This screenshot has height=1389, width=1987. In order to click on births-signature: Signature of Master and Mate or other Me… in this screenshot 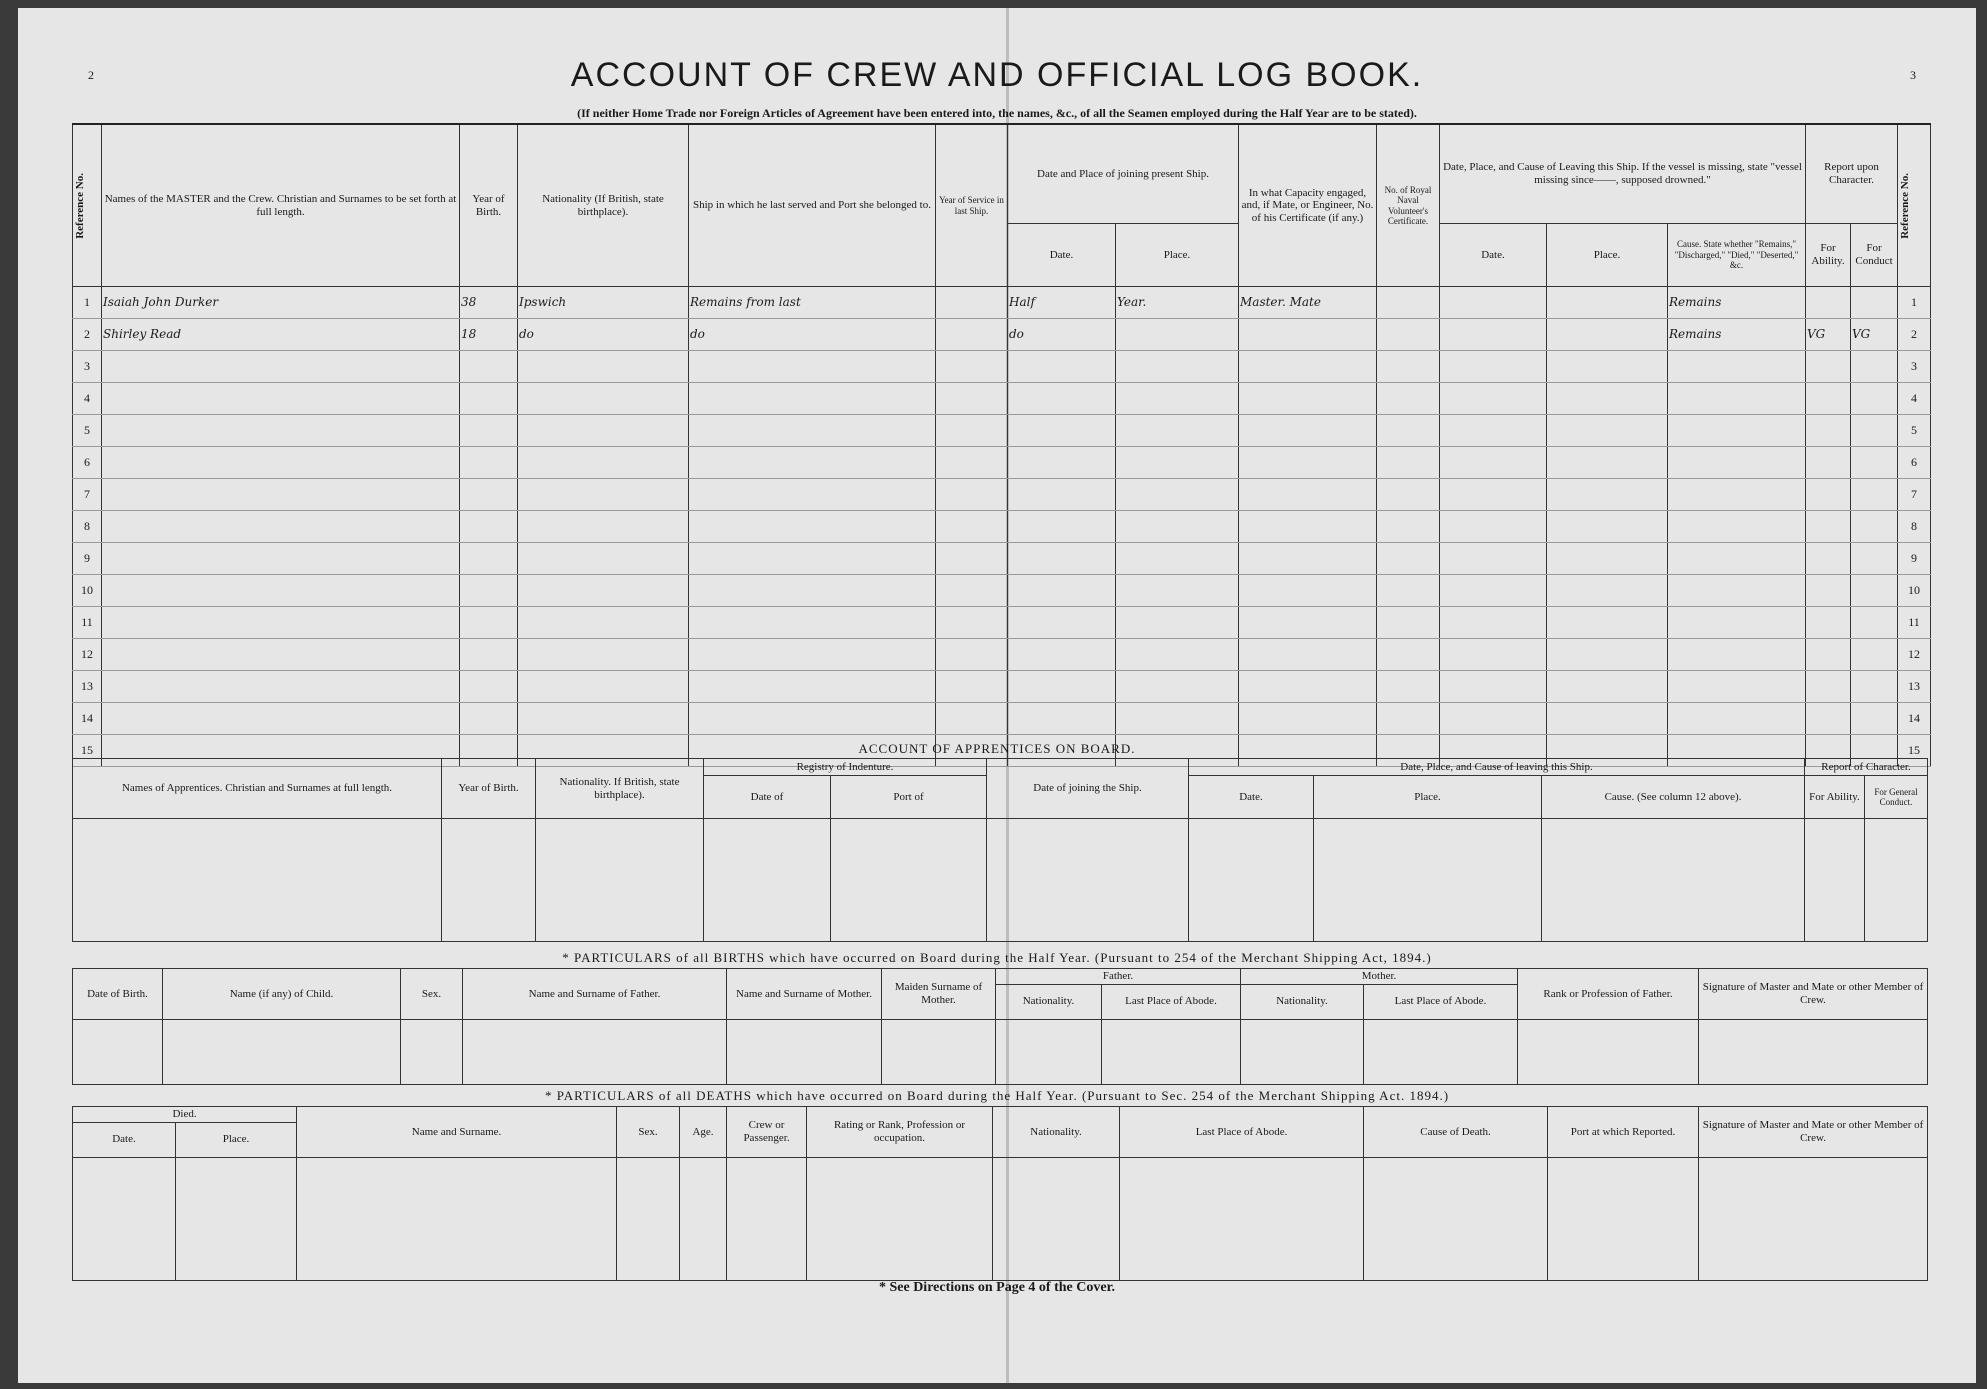, I will do `click(1813, 994)`.